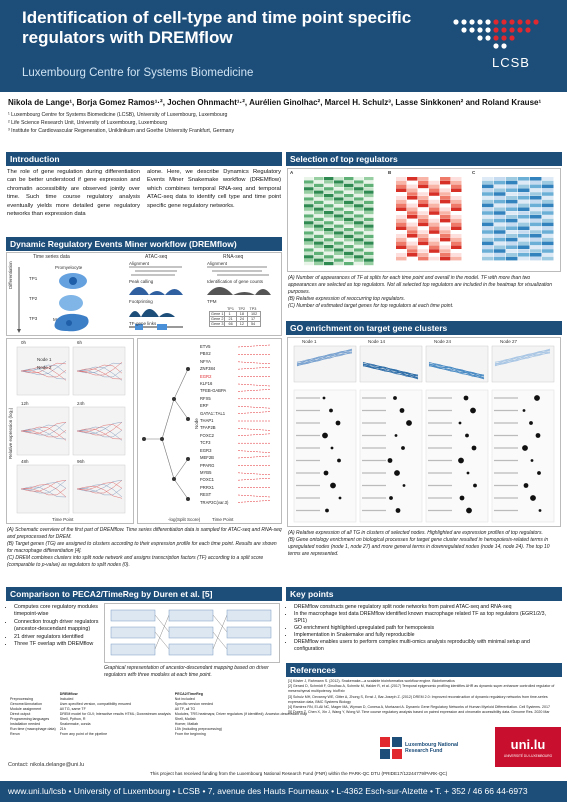 The image size is (567, 802). Describe the element at coordinates (46, 765) in the screenshot. I see `contact-email: Contact: nikola.delange@uni.lu` at that location.